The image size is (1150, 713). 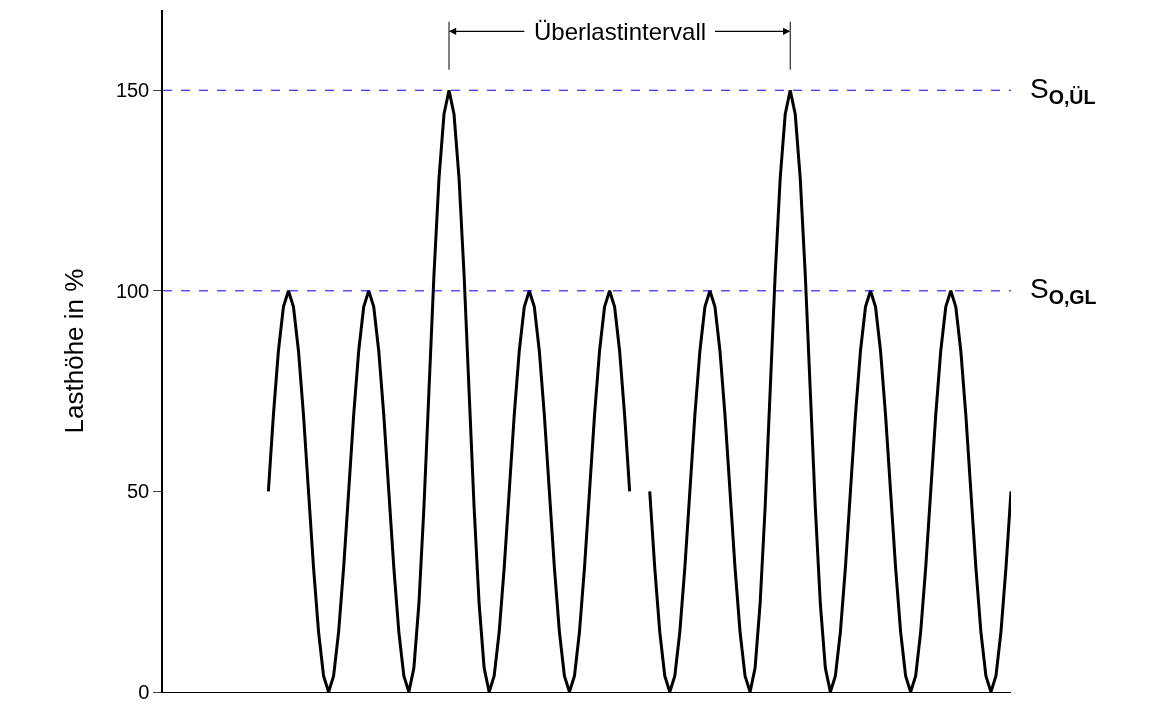 I want to click on y-axis-title: Lasthöhe in %, so click(x=73, y=351).